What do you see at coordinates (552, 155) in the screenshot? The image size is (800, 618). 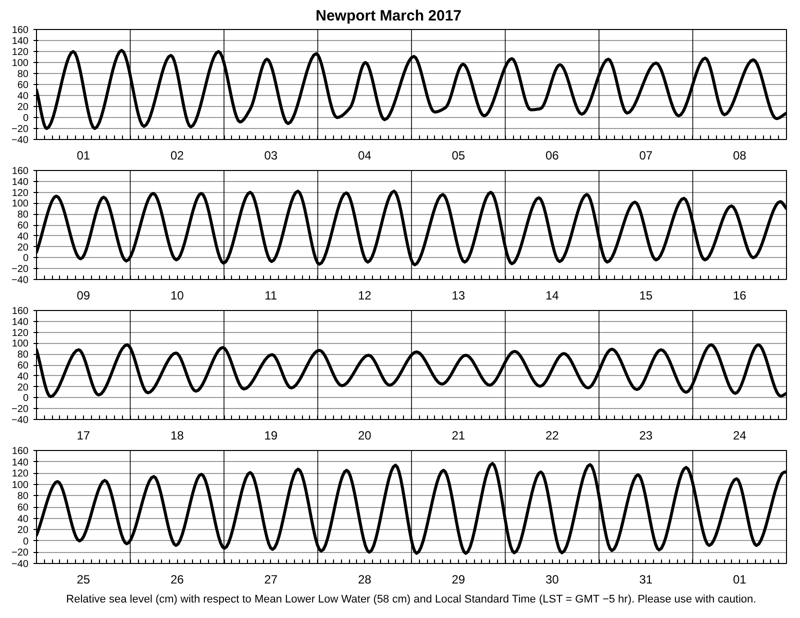 I see `x-tick-label: 06` at bounding box center [552, 155].